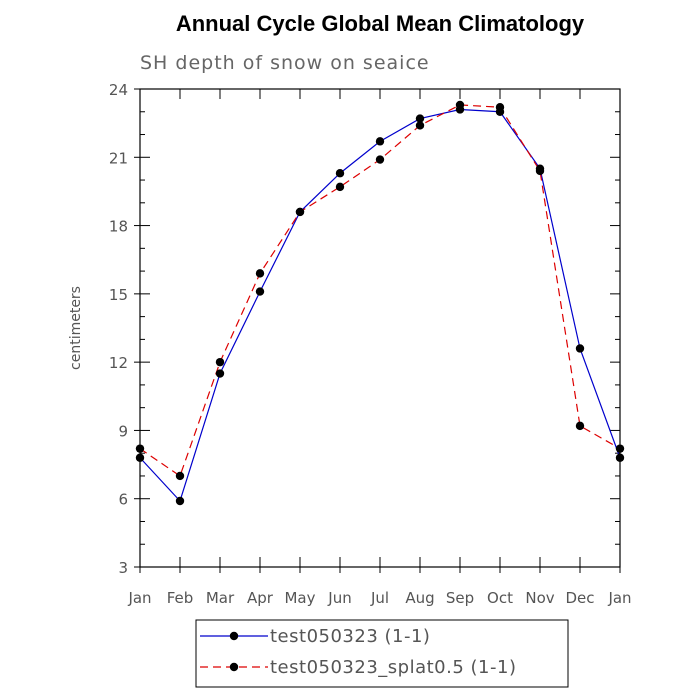  I want to click on x-tick-label: Dec, so click(579, 598).